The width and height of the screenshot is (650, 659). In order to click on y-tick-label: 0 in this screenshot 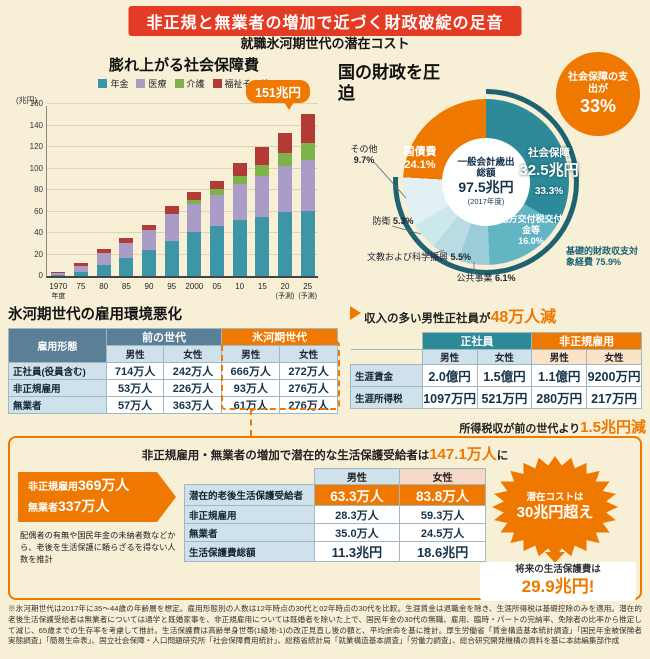, I will do `click(40, 275)`.